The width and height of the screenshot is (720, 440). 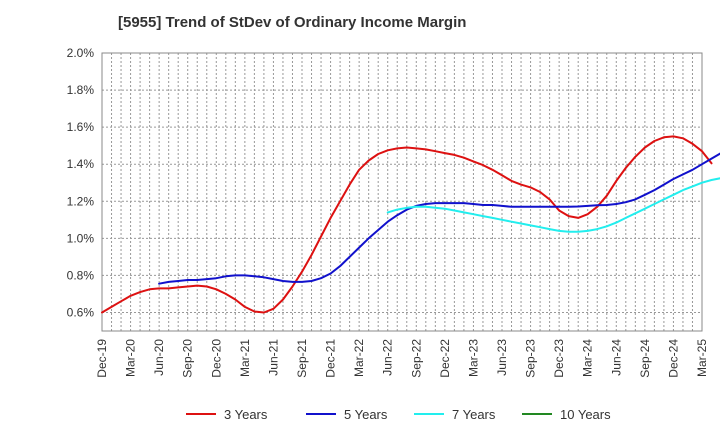 What do you see at coordinates (366, 414) in the screenshot?
I see `legend-label: 5 Years` at bounding box center [366, 414].